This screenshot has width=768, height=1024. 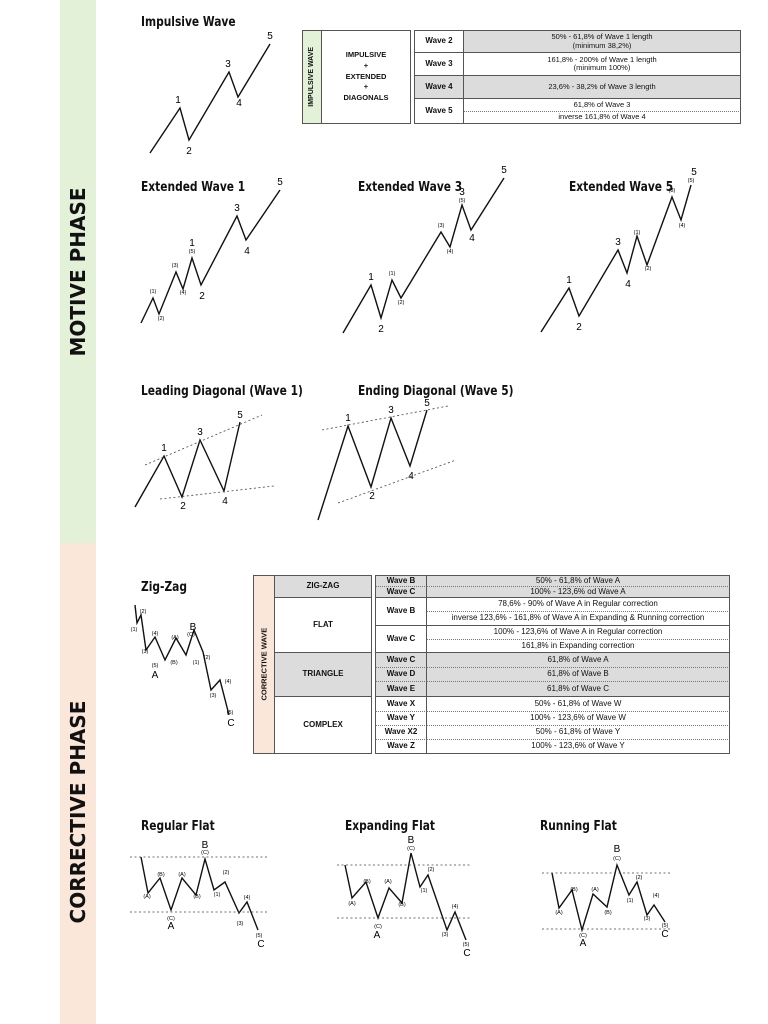 What do you see at coordinates (401, 639) in the screenshot?
I see `corrective-wave: Wave C` at bounding box center [401, 639].